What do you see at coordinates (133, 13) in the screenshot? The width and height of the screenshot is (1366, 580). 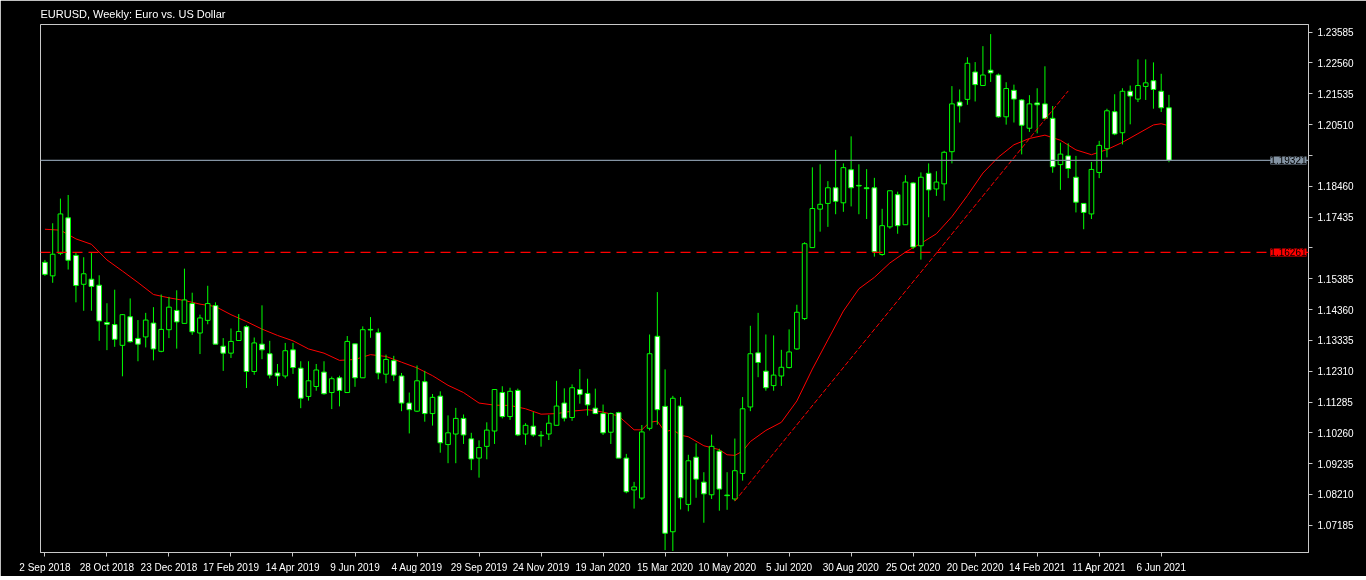 I see `chart-title: EURUSD, Weekly: Euro vs. US Dollar` at bounding box center [133, 13].